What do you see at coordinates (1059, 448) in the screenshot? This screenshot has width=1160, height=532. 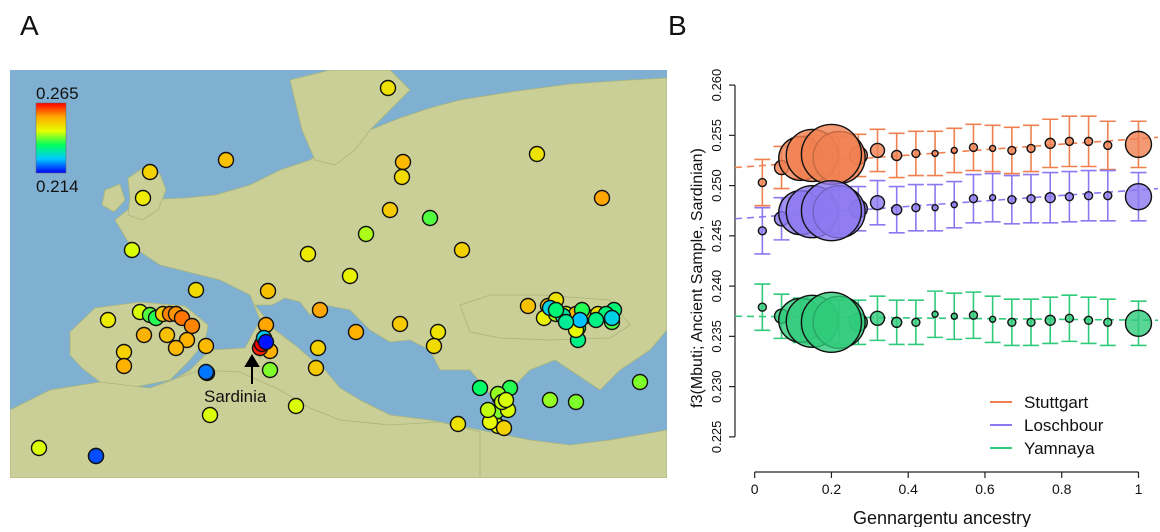 I see `legend-label-yamnaya: Yamnaya` at bounding box center [1059, 448].